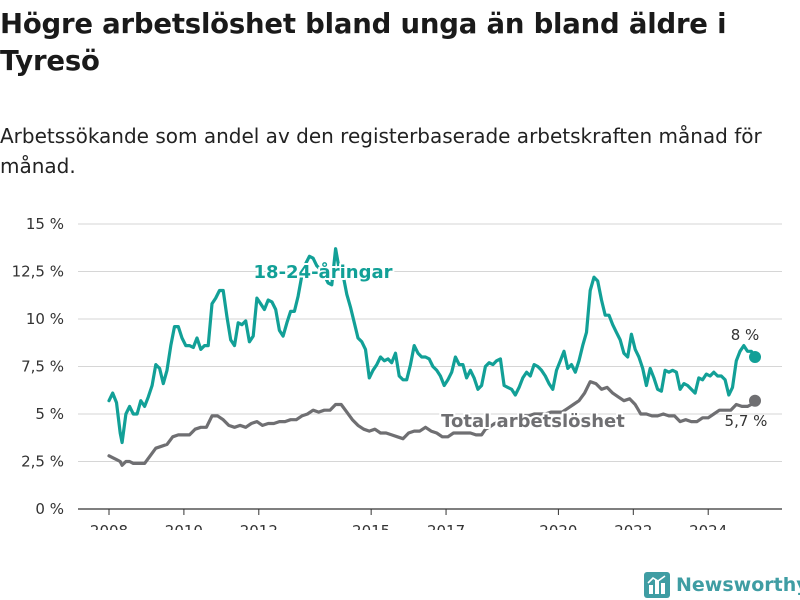  What do you see at coordinates (533, 421) in the screenshot?
I see `series-label-total: Total arbetslöshet` at bounding box center [533, 421].